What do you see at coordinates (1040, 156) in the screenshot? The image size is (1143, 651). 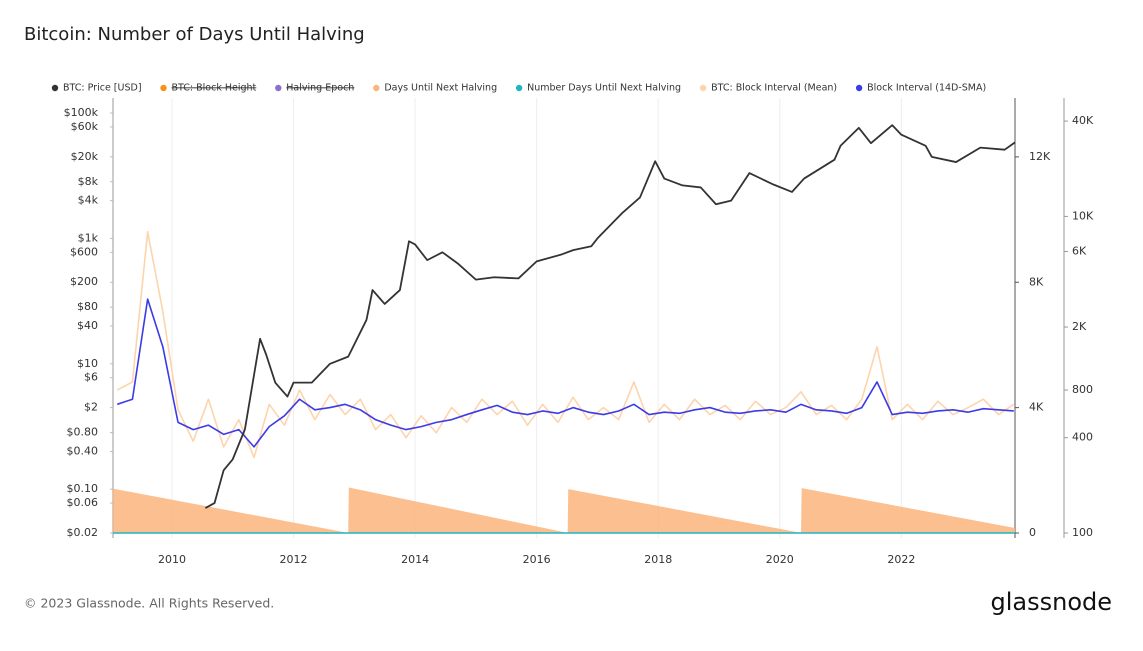 I see `y2-tick-label: 12K` at bounding box center [1040, 156].